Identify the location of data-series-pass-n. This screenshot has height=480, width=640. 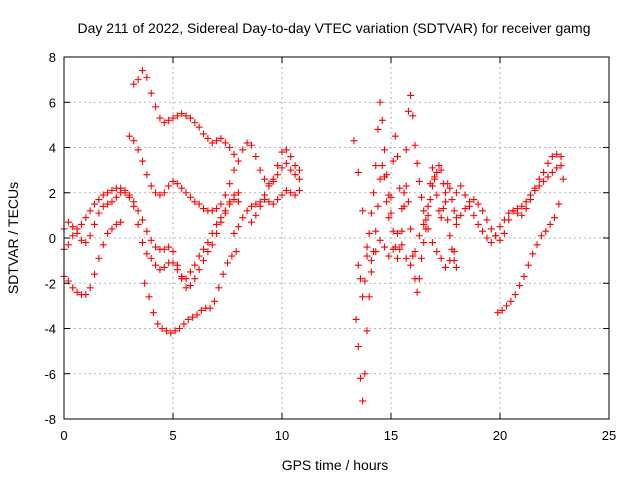
(530, 246).